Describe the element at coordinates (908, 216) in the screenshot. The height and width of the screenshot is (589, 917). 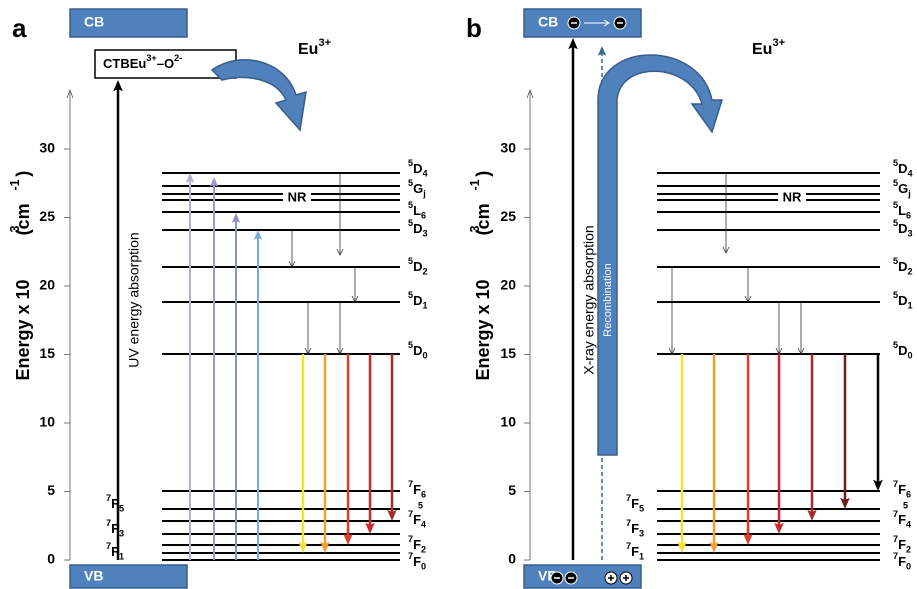
I see `level-label-part: 6` at that location.